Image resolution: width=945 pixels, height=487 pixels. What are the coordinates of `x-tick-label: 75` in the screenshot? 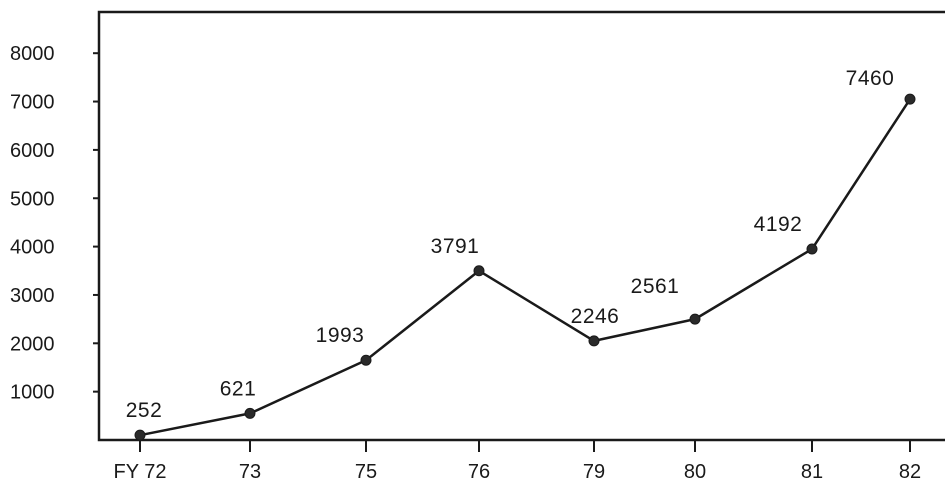 It's located at (366, 472).